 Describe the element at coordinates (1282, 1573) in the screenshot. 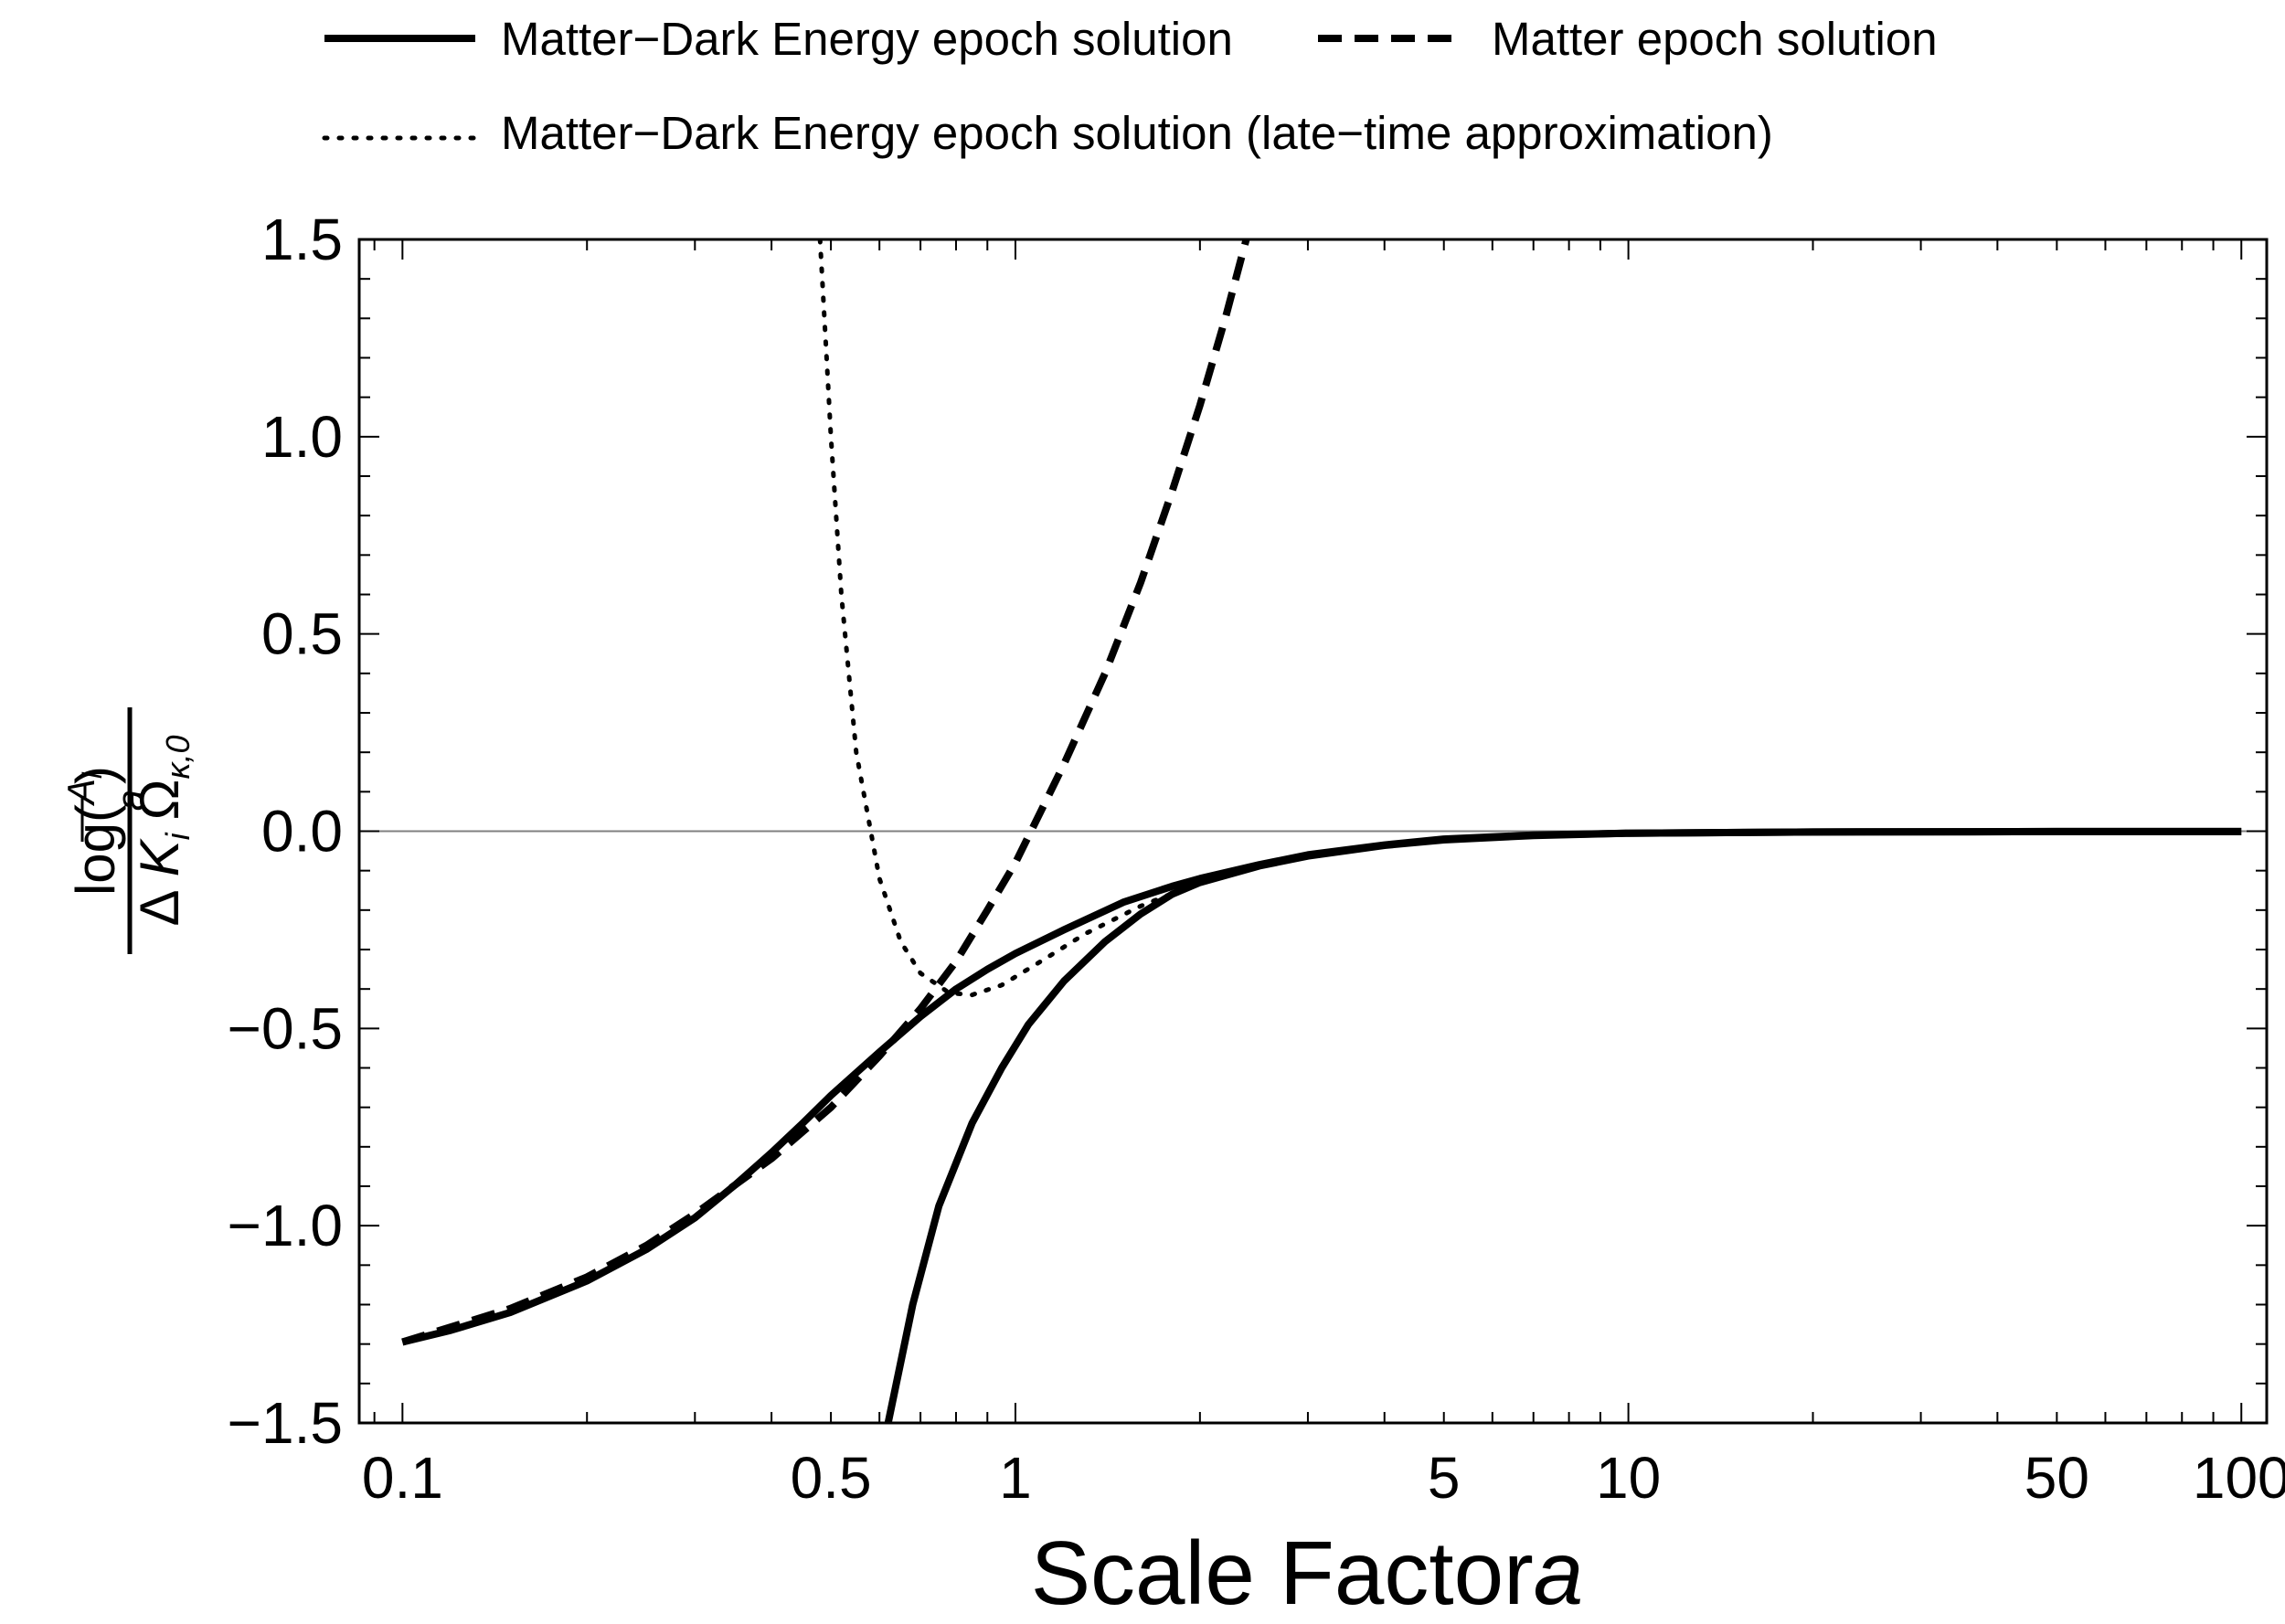

I see `x-axis-label-text: Scale Factor` at that location.